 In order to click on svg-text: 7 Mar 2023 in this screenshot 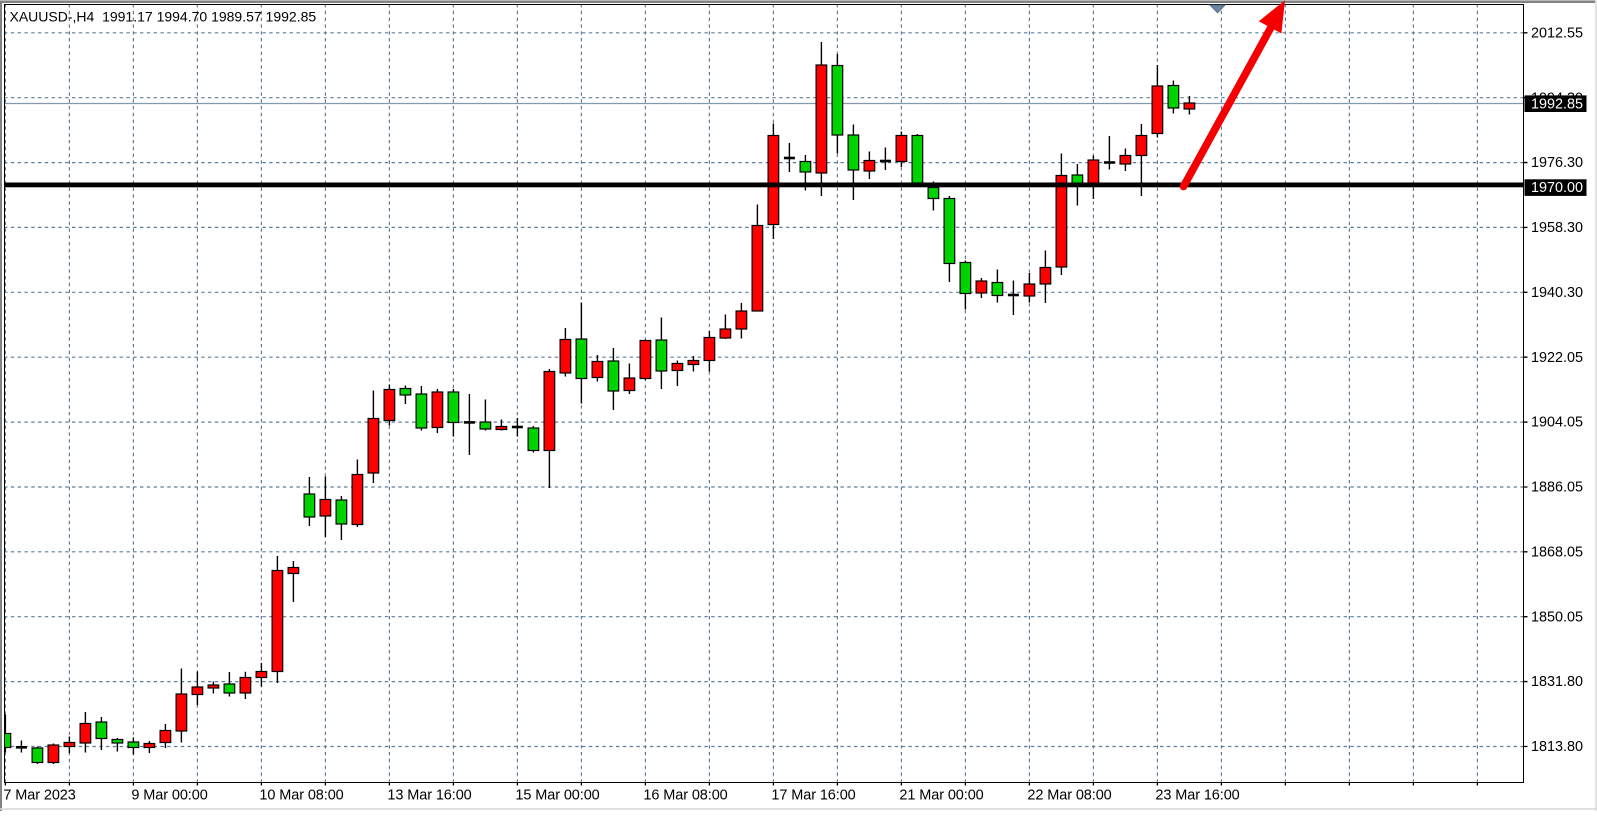, I will do `click(39, 796)`.